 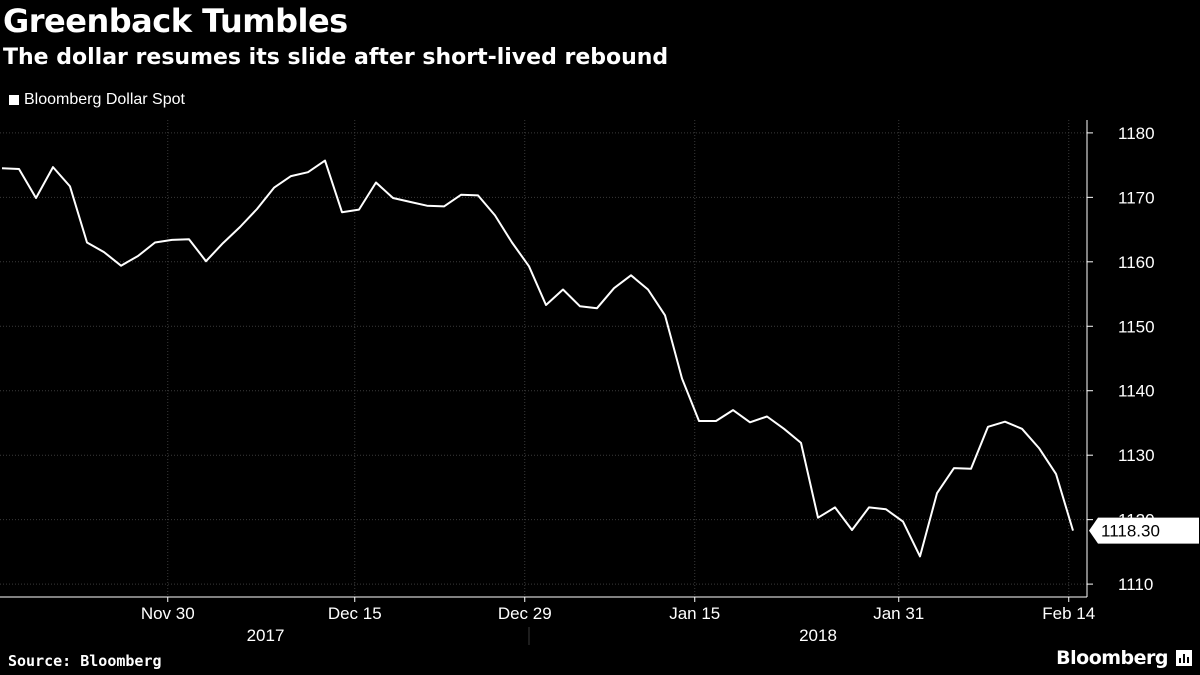 What do you see at coordinates (104, 99) in the screenshot?
I see `legend-label: Bloomberg Dollar Spot` at bounding box center [104, 99].